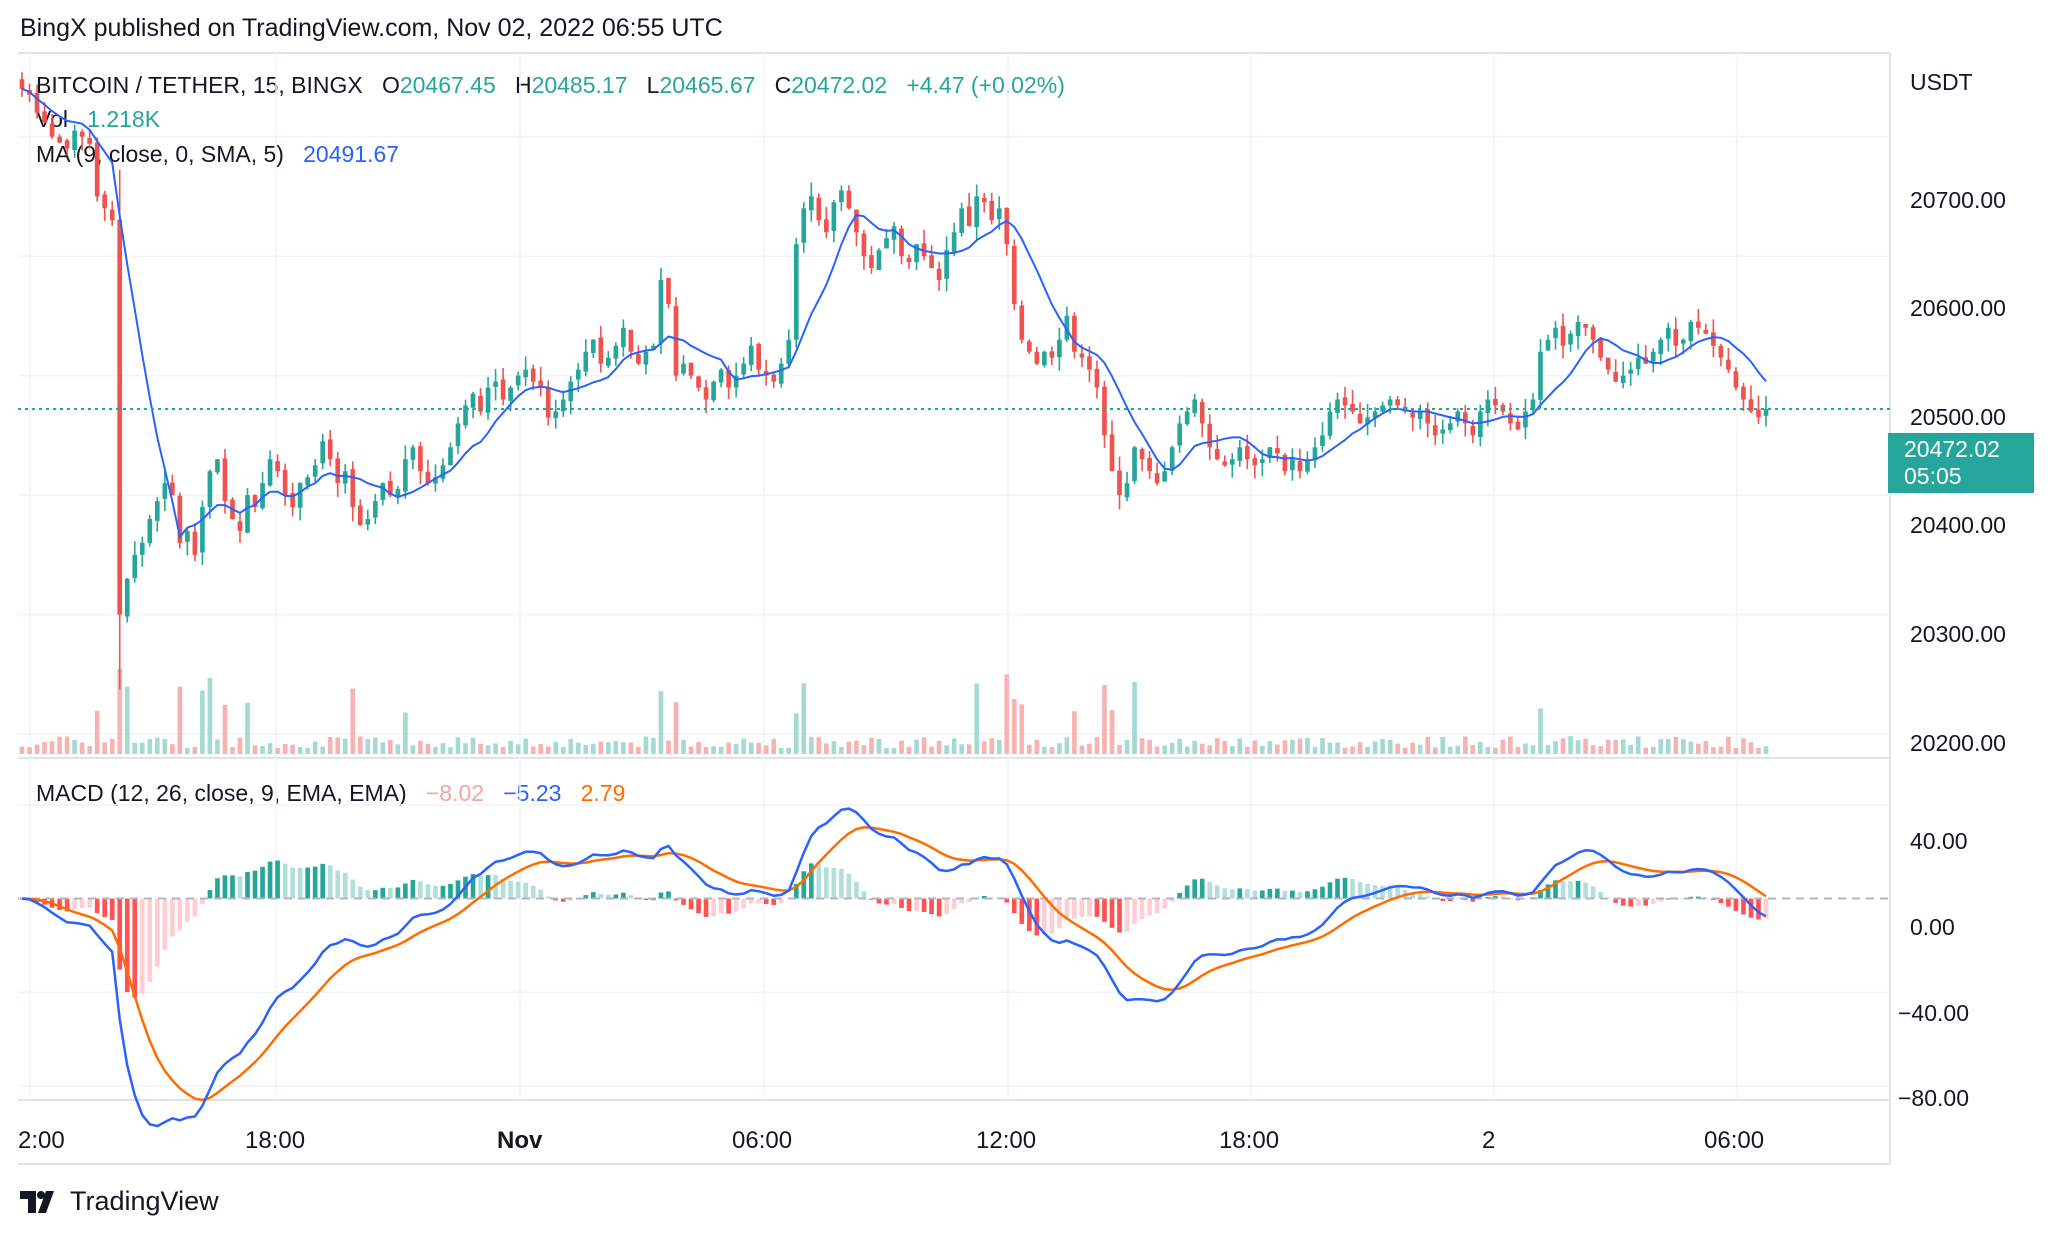  Describe the element at coordinates (160, 154) in the screenshot. I see `ma-label: MA (9, close, 0, SMA, 5)` at that location.